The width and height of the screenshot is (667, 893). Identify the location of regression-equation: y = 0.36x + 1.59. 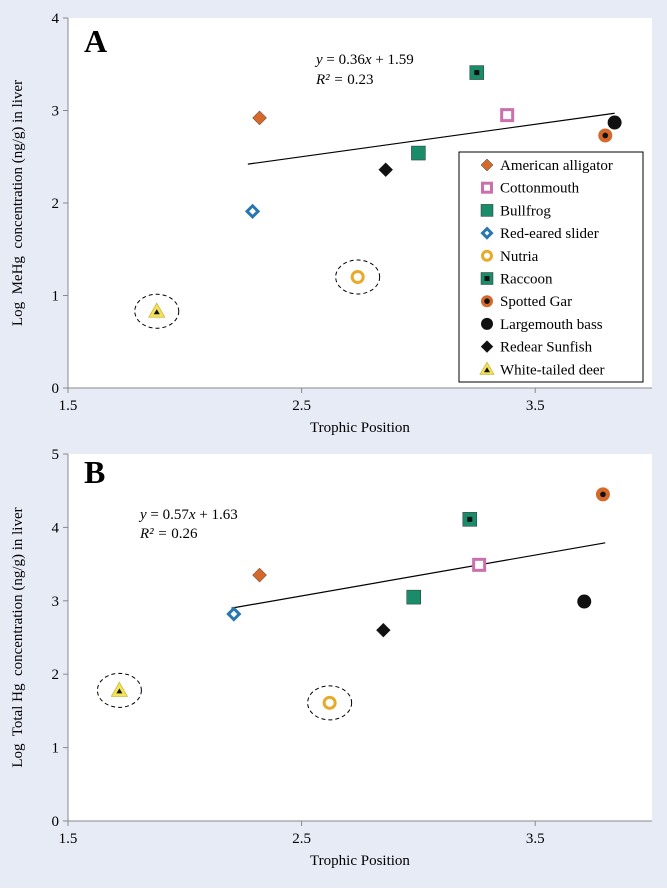
(364, 60).